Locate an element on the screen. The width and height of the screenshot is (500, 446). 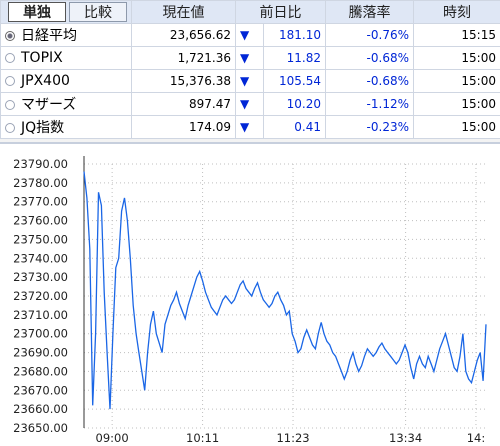
index-name-cell: 日経平均 is located at coordinates (66, 35).